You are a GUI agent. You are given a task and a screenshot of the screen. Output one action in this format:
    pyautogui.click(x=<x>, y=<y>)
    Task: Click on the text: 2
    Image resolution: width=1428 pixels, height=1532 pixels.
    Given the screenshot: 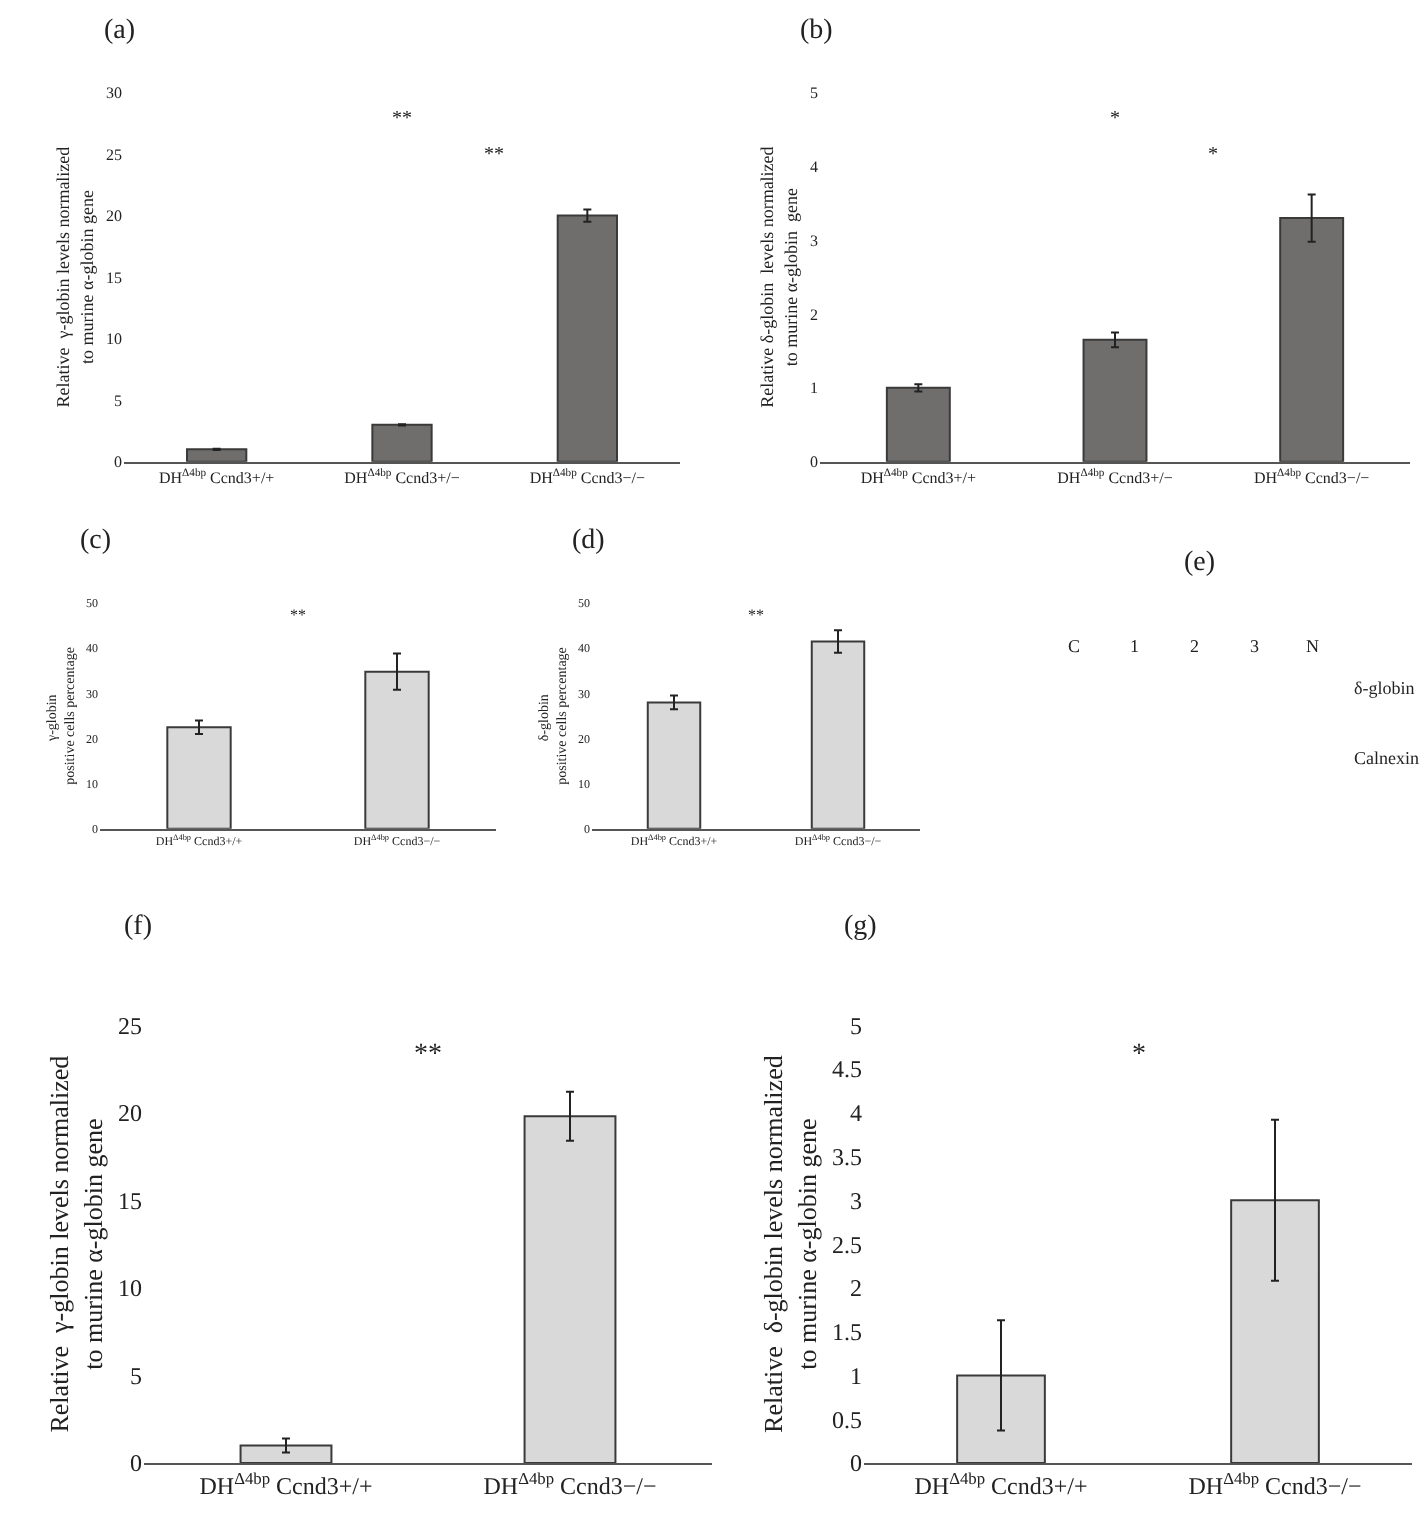 What is the action you would take?
    pyautogui.click(x=1194, y=646)
    